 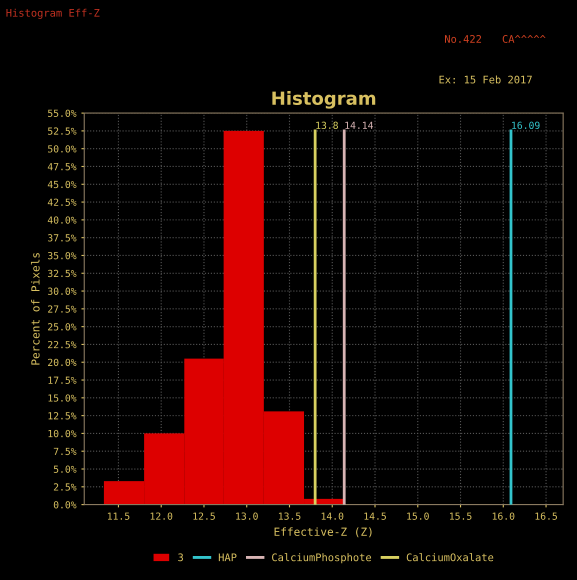 What do you see at coordinates (463, 39) in the screenshot?
I see `text: No.422` at bounding box center [463, 39].